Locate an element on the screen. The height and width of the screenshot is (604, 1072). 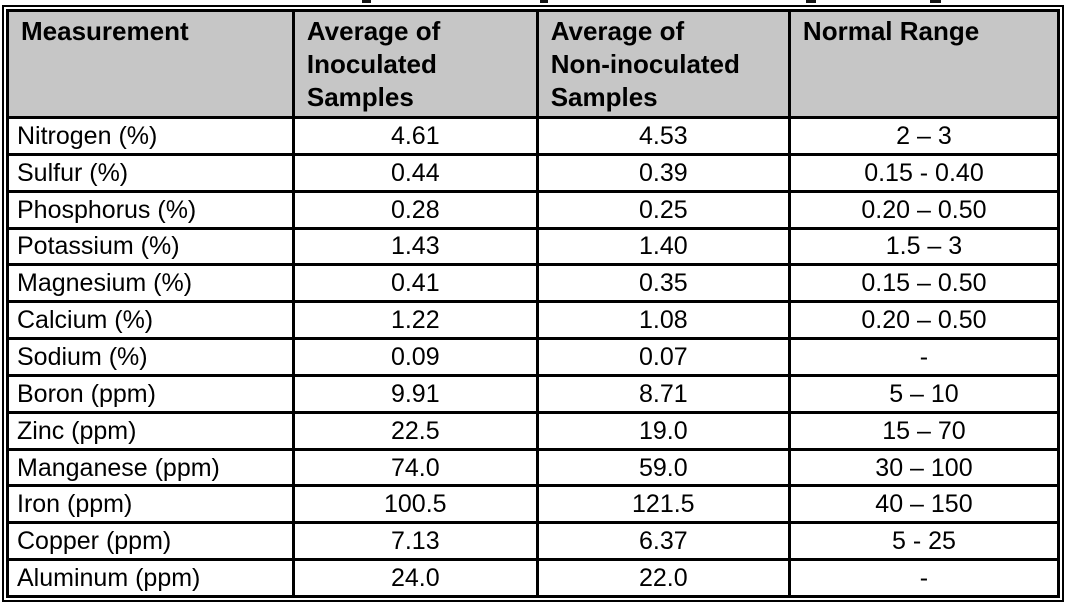
measurement-cell: Boron (ppm) is located at coordinates (150, 393).